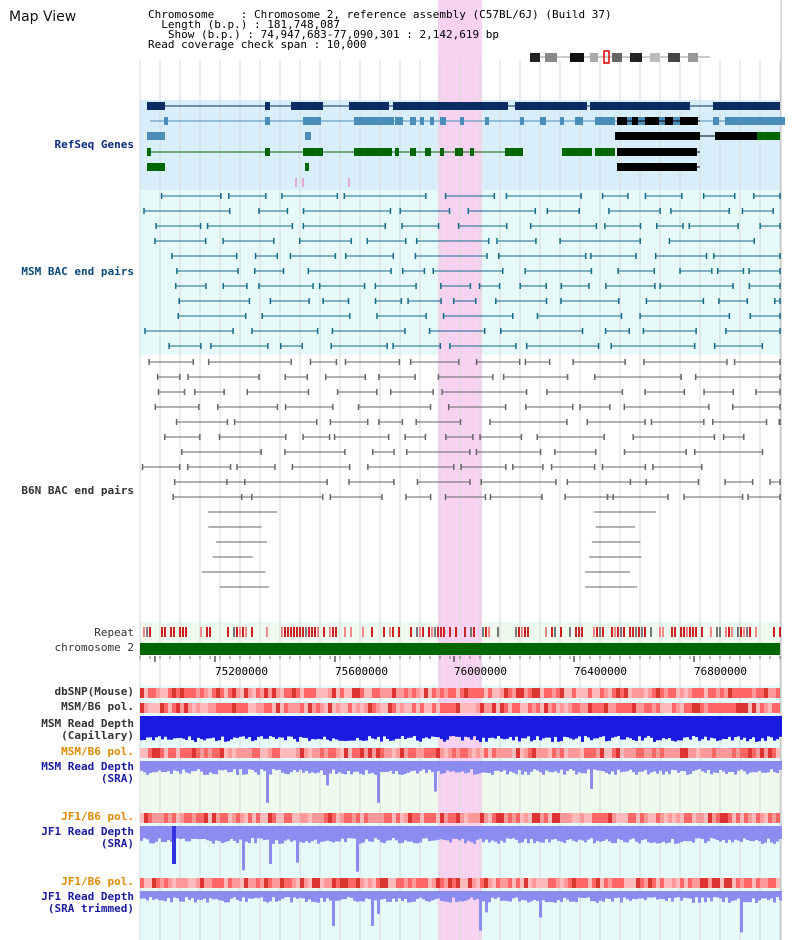 The image size is (800, 940). Describe the element at coordinates (114, 632) in the screenshot. I see `track-label-repeat: Repeat` at that location.